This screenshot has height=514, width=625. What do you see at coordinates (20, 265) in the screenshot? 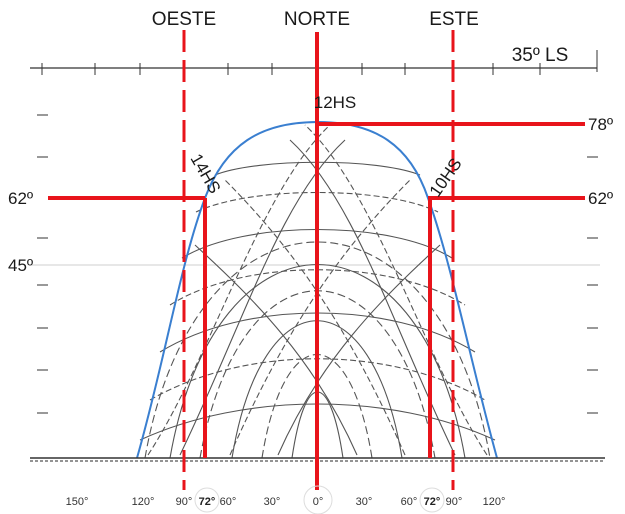
I see `reference-altitude-label: 45º` at bounding box center [20, 265].